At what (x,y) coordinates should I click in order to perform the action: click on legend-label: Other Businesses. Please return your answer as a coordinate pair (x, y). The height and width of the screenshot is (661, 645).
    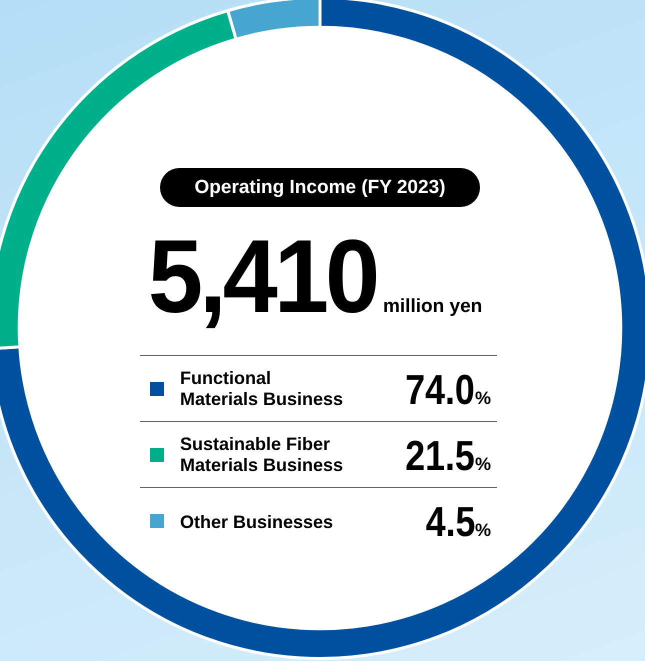
    Looking at the image, I should click on (257, 522).